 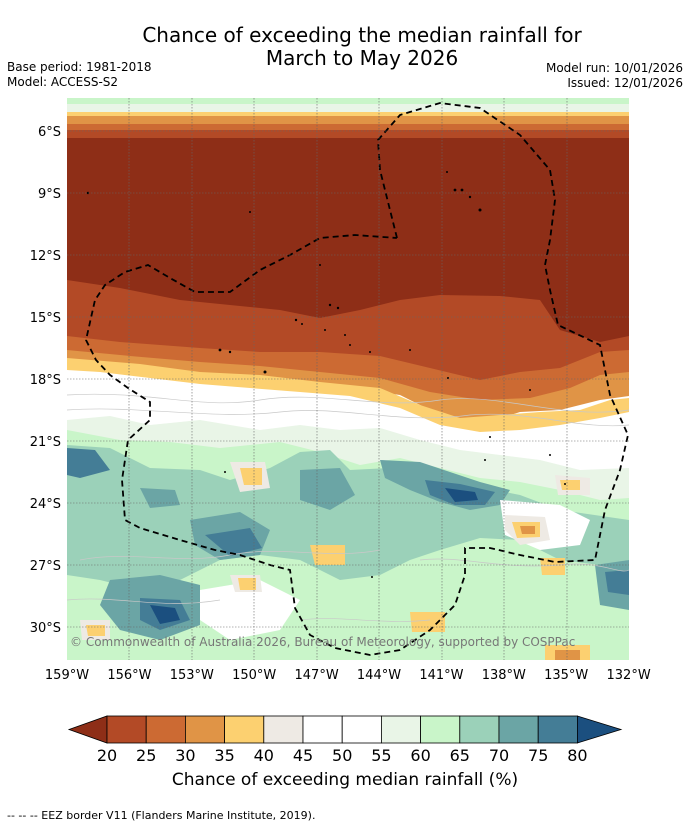 I want to click on model-run: Model run: 10/01/2026, so click(x=614, y=68).